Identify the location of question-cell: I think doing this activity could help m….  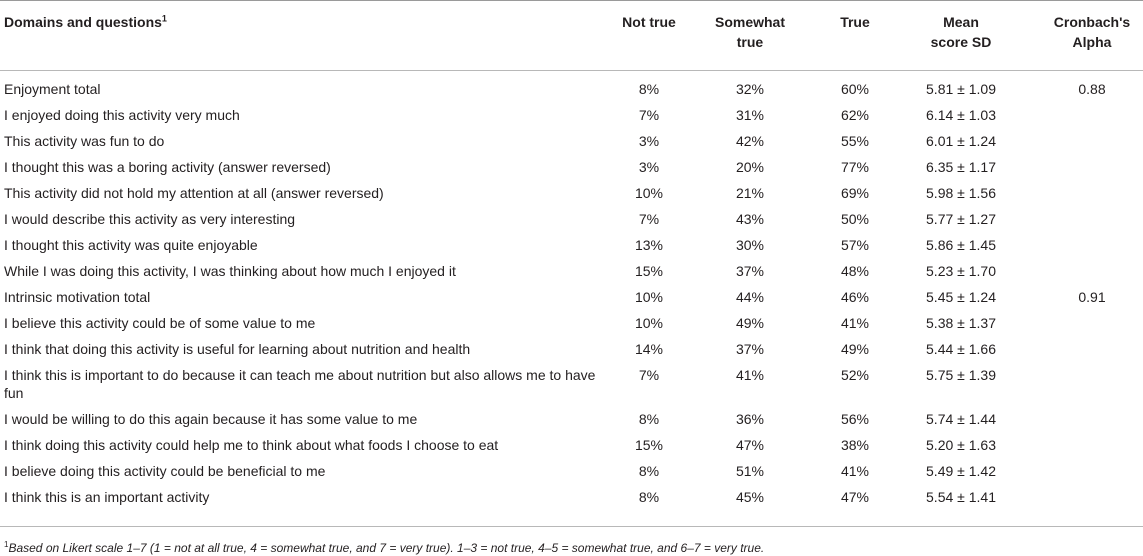
(251, 445).